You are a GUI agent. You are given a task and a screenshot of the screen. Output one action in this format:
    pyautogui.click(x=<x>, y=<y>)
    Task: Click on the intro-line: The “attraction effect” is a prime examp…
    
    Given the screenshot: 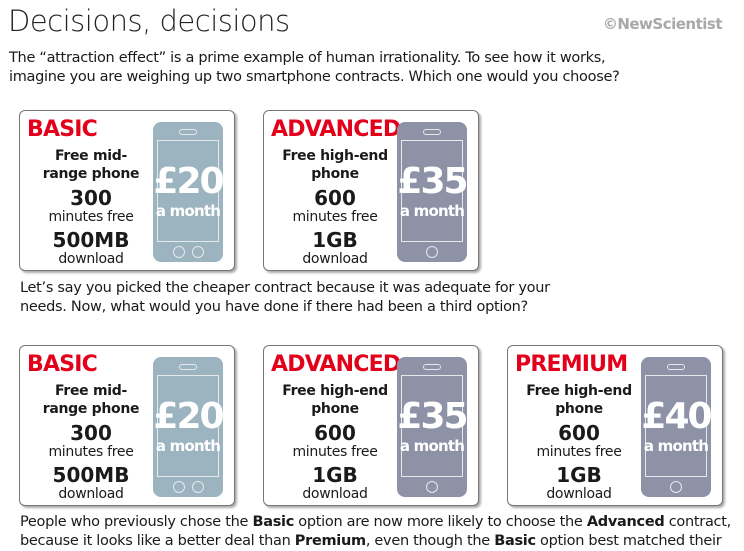 What is the action you would take?
    pyautogui.click(x=307, y=58)
    